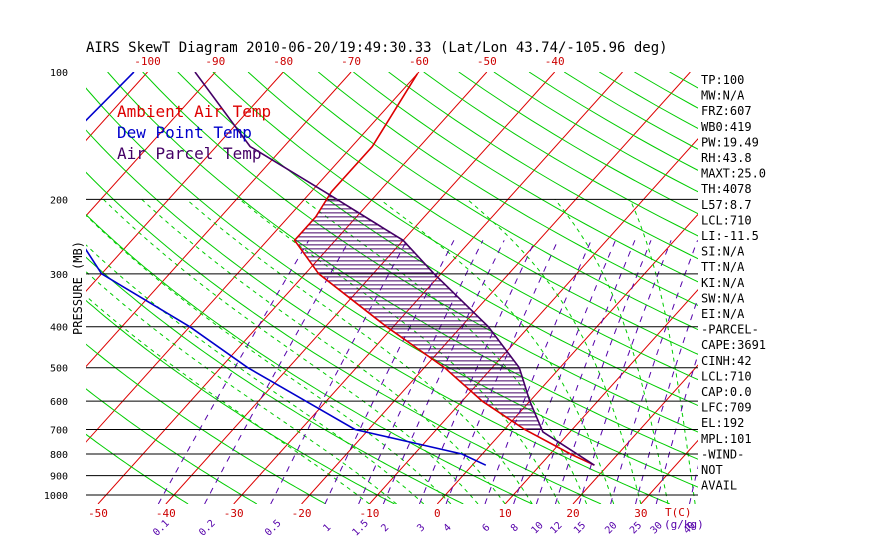 This screenshot has width=870, height=560. I want to click on top-temp-tick-label: -90, so click(215, 61).